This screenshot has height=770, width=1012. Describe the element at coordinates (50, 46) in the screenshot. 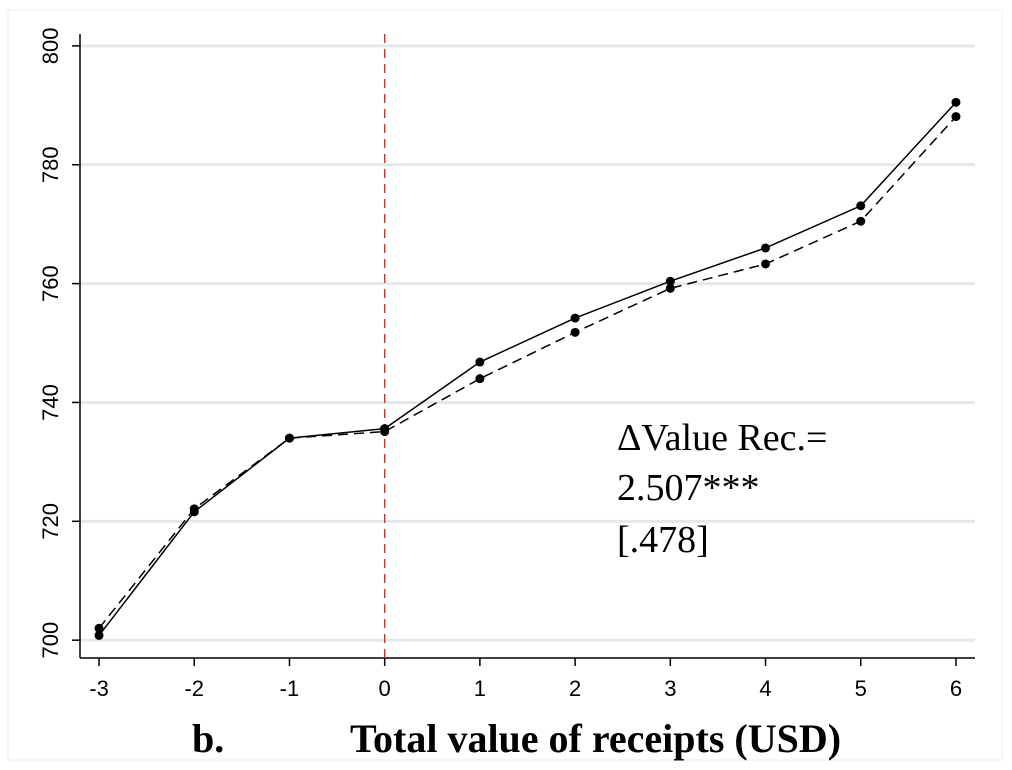

I see `y-tick-label-800: 800` at that location.